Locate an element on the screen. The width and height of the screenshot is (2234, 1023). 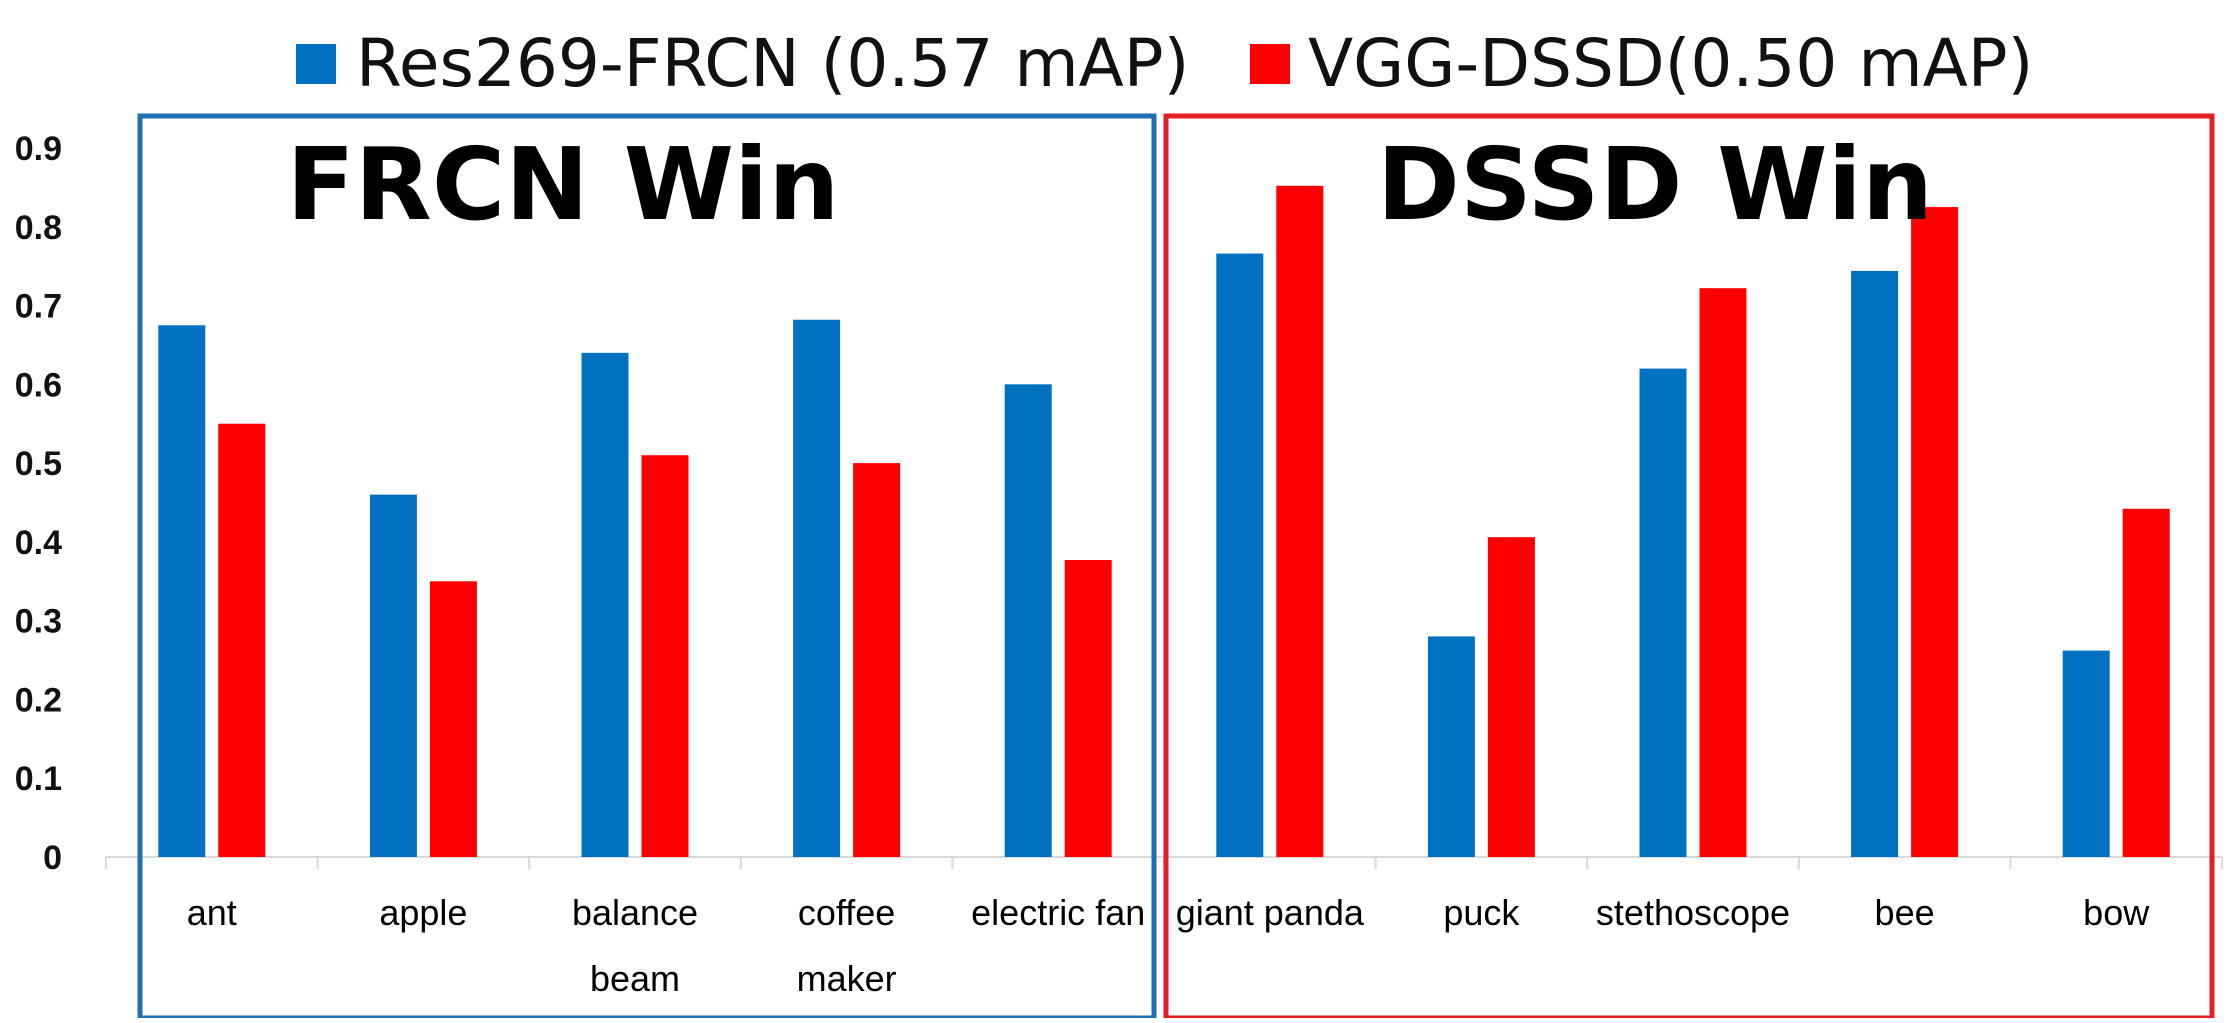
dssd-win-title: DSSD Win is located at coordinates (1655, 184).